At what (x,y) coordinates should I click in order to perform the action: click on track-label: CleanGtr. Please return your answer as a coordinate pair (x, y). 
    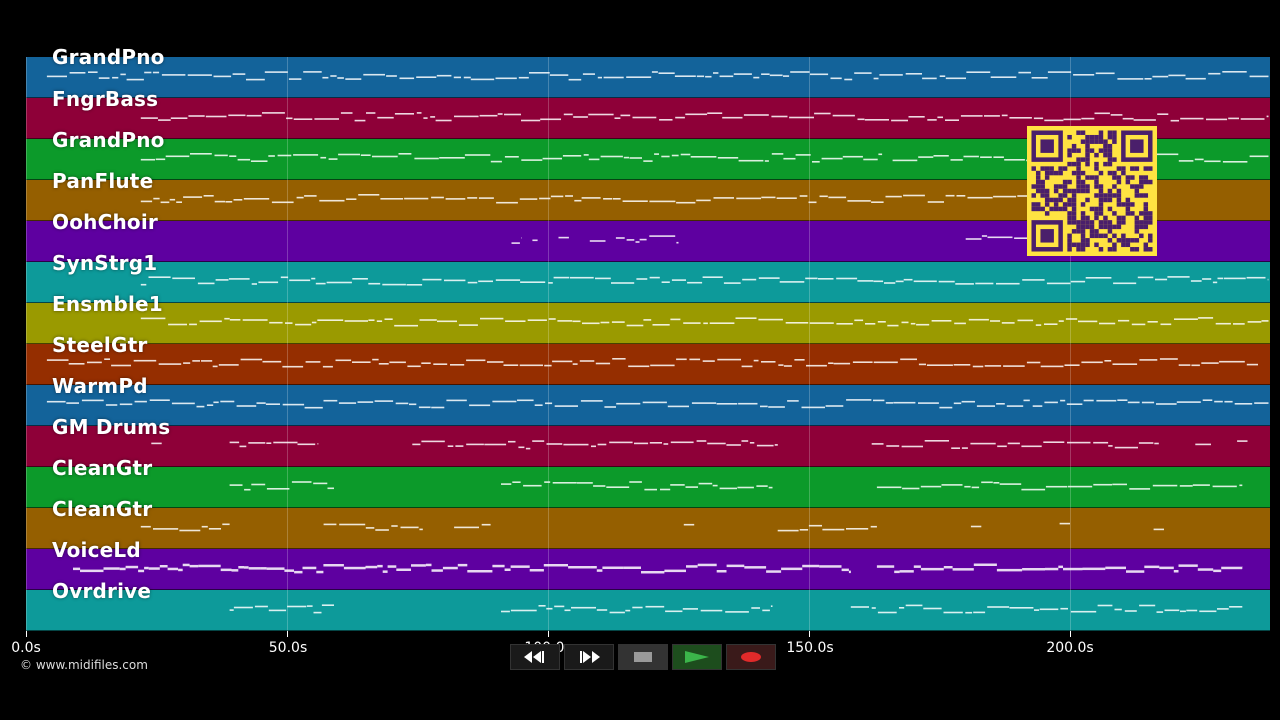
    Looking at the image, I should click on (102, 509).